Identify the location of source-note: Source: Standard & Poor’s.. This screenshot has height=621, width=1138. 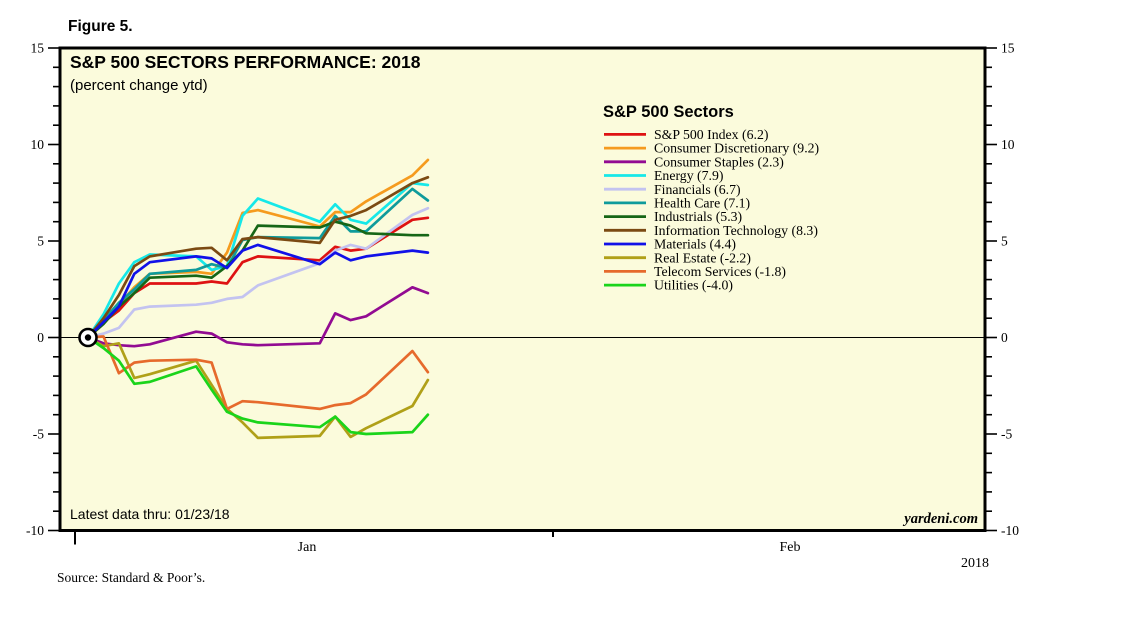
(131, 577).